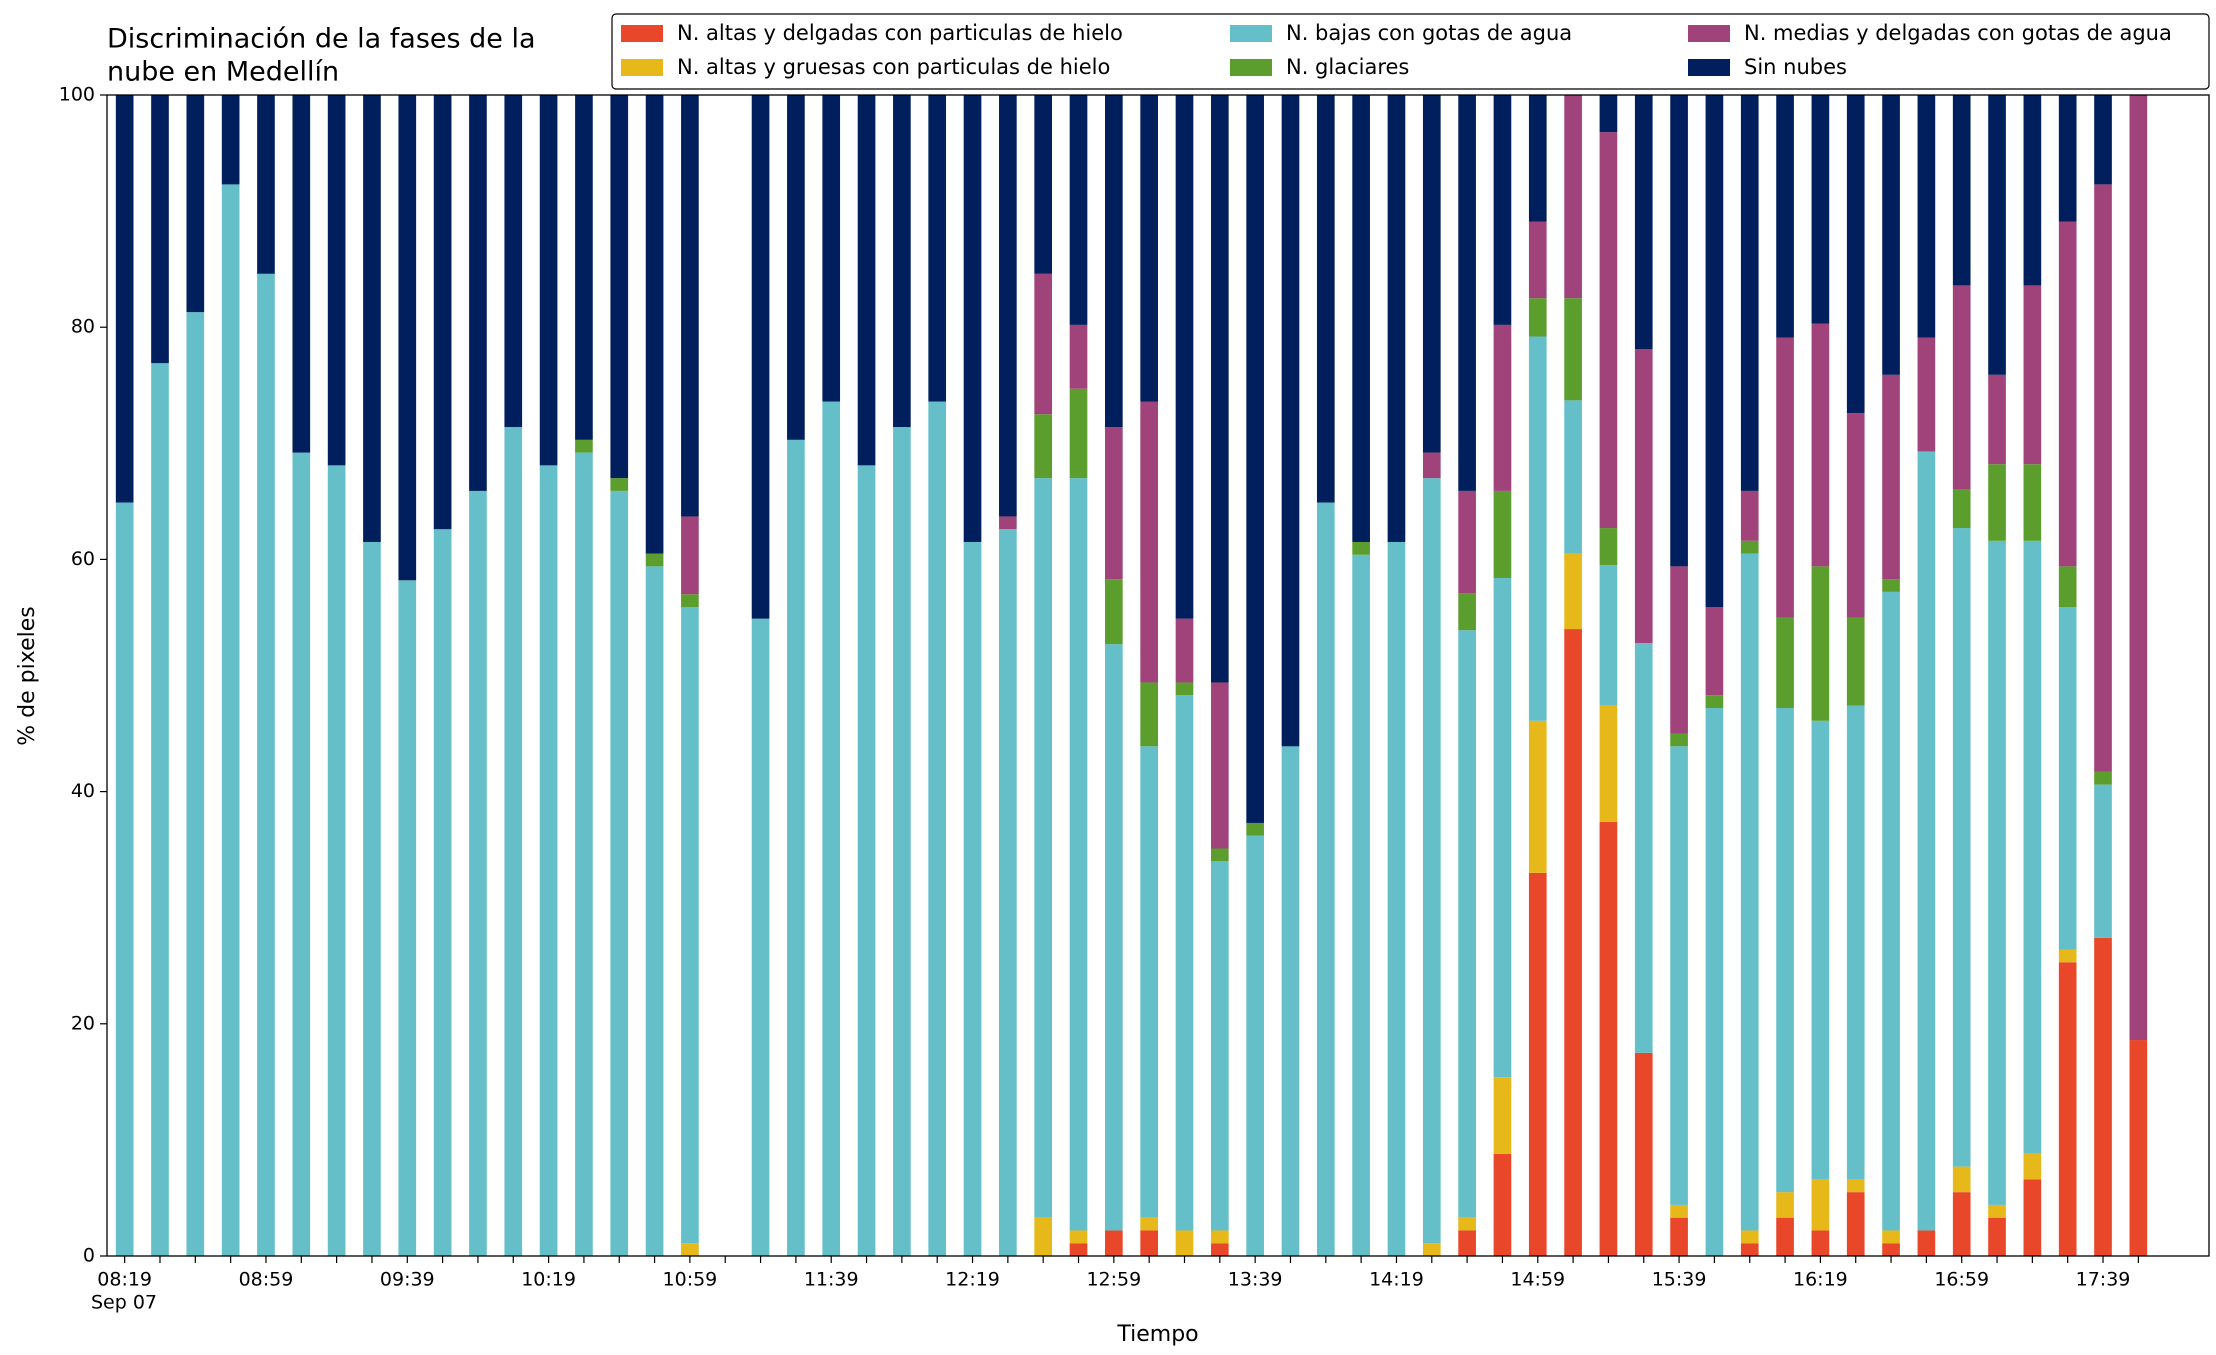 This screenshot has height=1355, width=2216. Describe the element at coordinates (124, 1280) in the screenshot. I see `x-tick-label: 08:19` at that location.